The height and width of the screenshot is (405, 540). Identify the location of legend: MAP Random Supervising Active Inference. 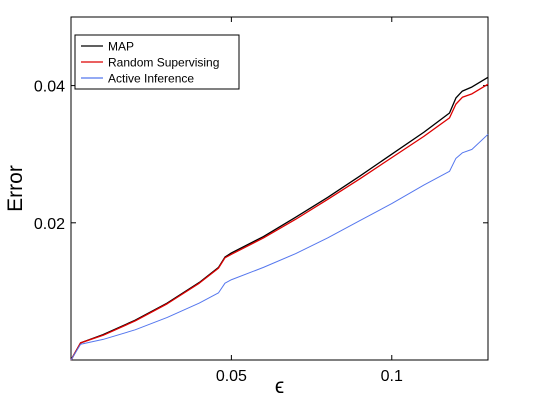
(157, 62).